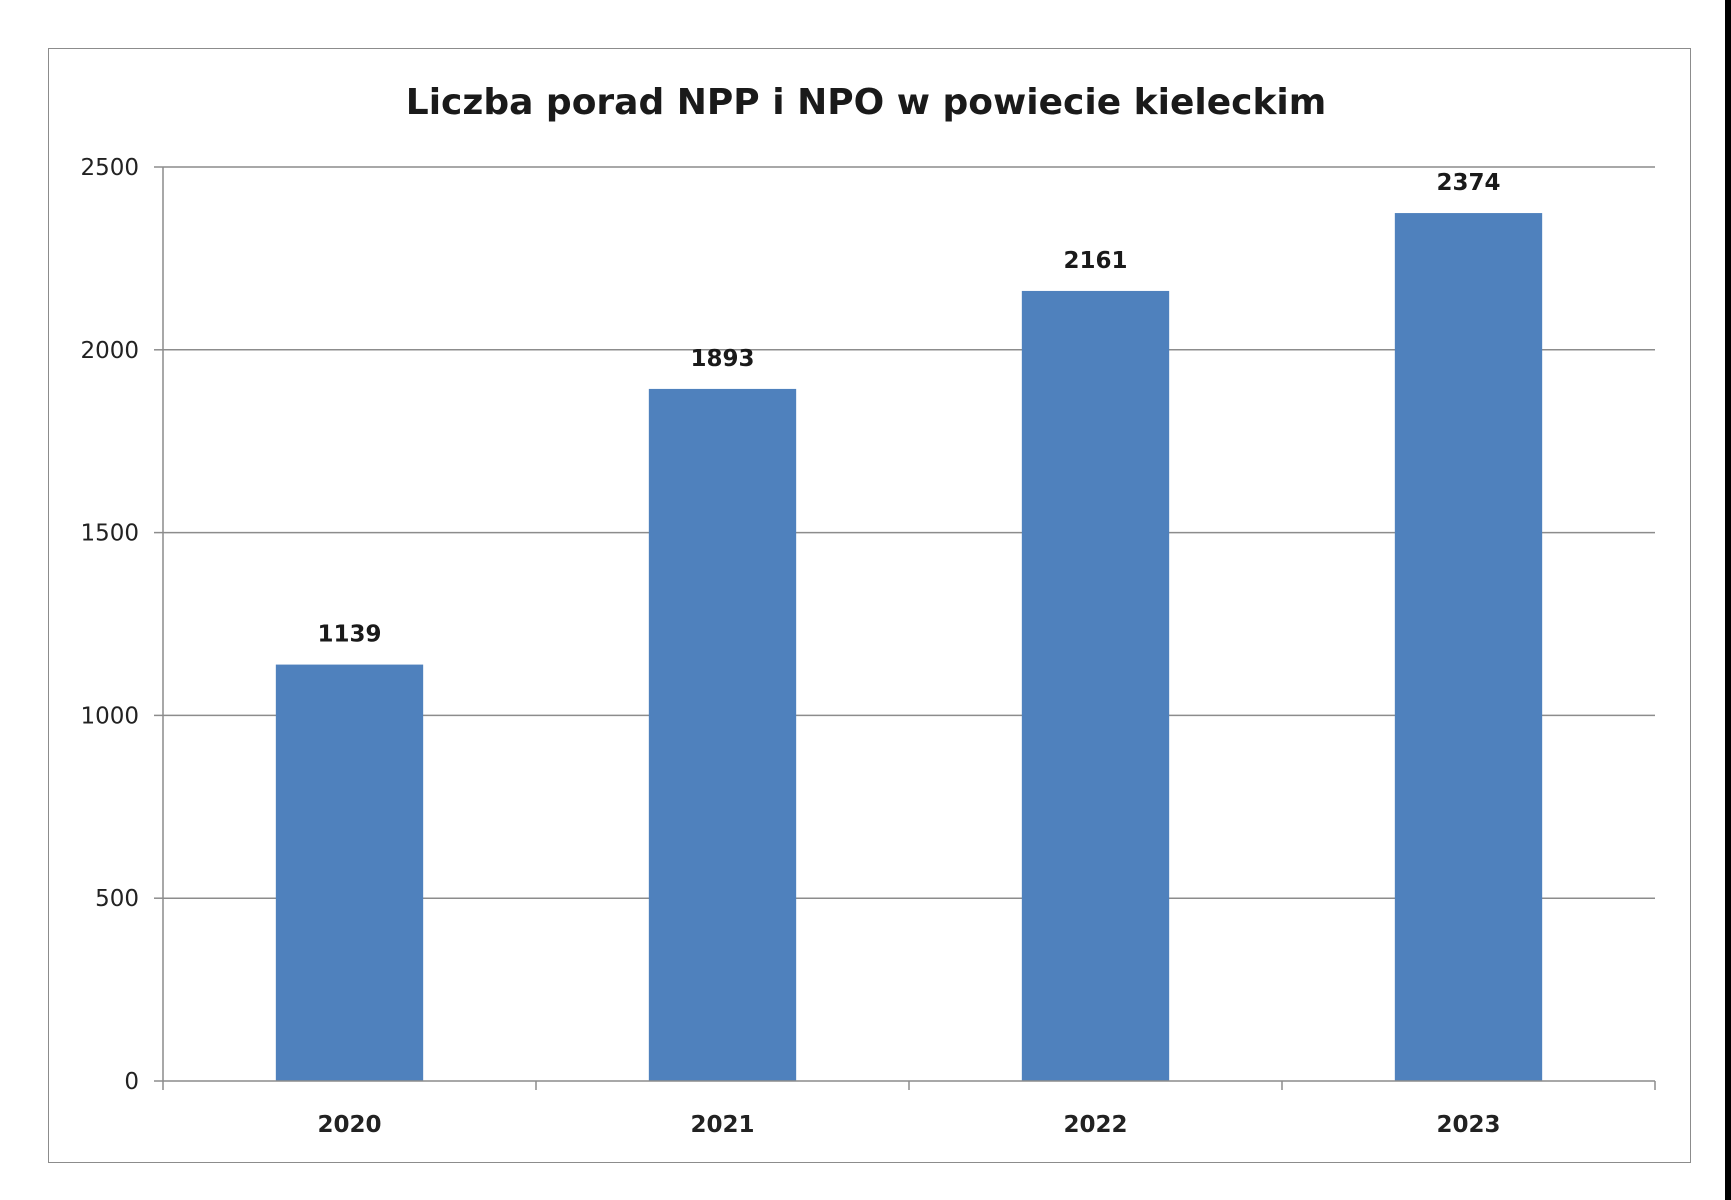 The height and width of the screenshot is (1200, 1731). I want to click on bar-2022, so click(1095, 686).